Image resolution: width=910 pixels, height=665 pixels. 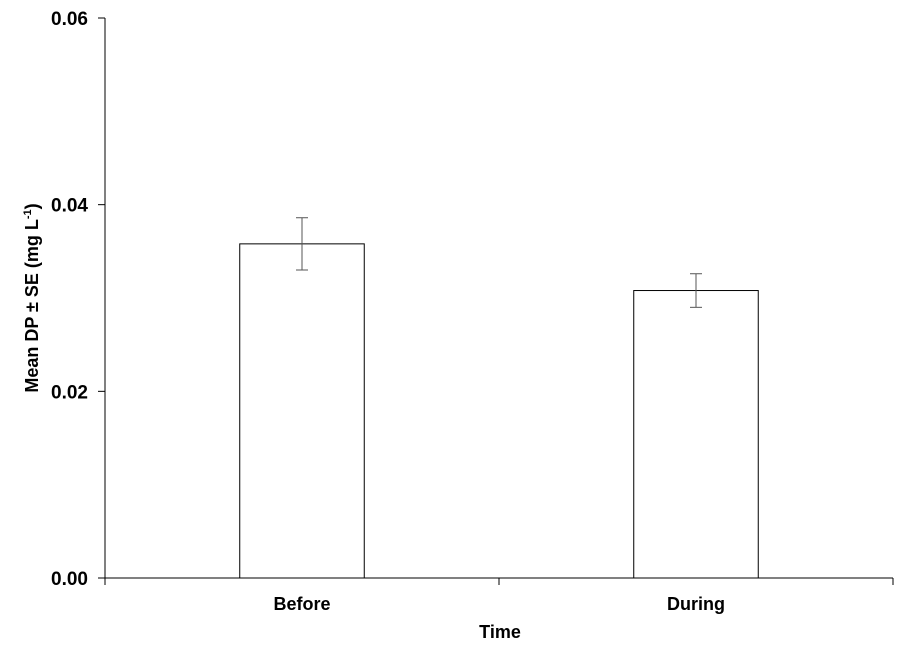 What do you see at coordinates (28, 214) in the screenshot?
I see `y-axis-title-superscript: -1` at bounding box center [28, 214].